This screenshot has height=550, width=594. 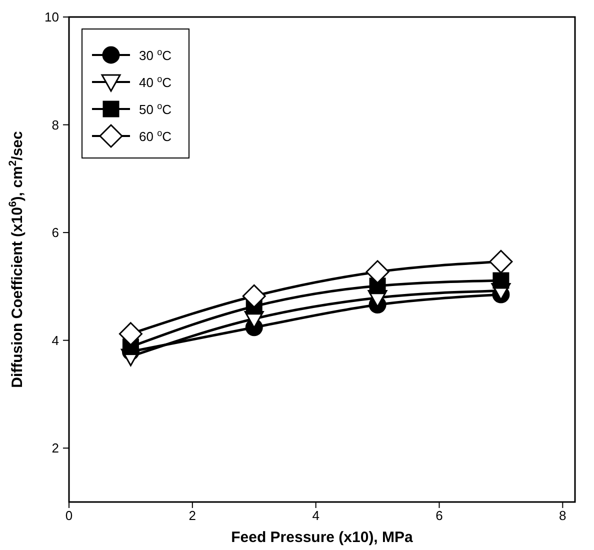 What do you see at coordinates (55, 448) in the screenshot?
I see `y-tick-label: 2` at bounding box center [55, 448].